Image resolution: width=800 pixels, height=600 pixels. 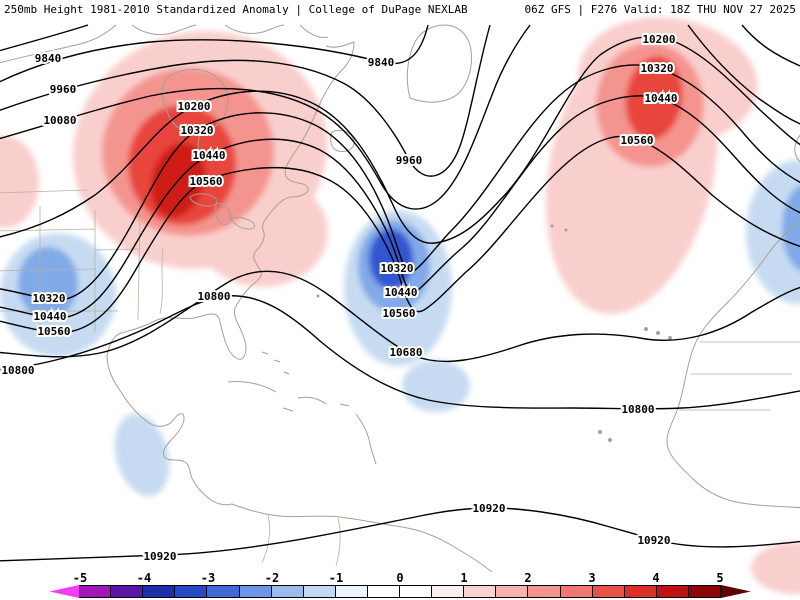 I want to click on colorbar-tick-label: 3, so click(x=592, y=578).